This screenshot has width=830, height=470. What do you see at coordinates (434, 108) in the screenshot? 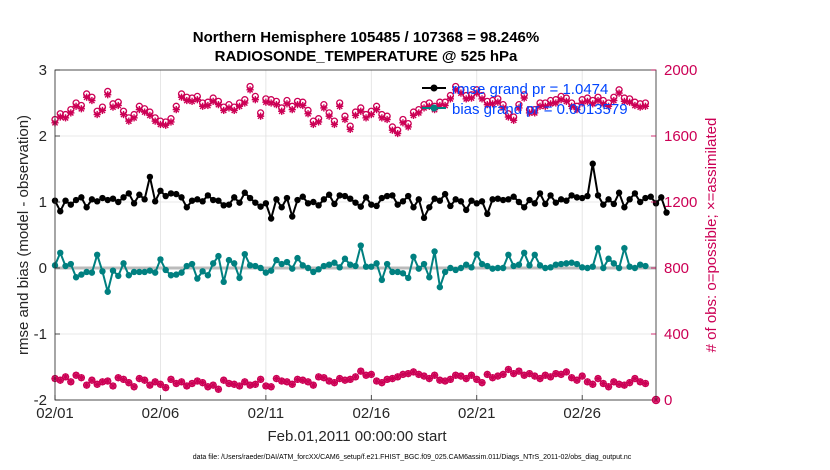
I see `legend-bias-marker` at bounding box center [434, 108].